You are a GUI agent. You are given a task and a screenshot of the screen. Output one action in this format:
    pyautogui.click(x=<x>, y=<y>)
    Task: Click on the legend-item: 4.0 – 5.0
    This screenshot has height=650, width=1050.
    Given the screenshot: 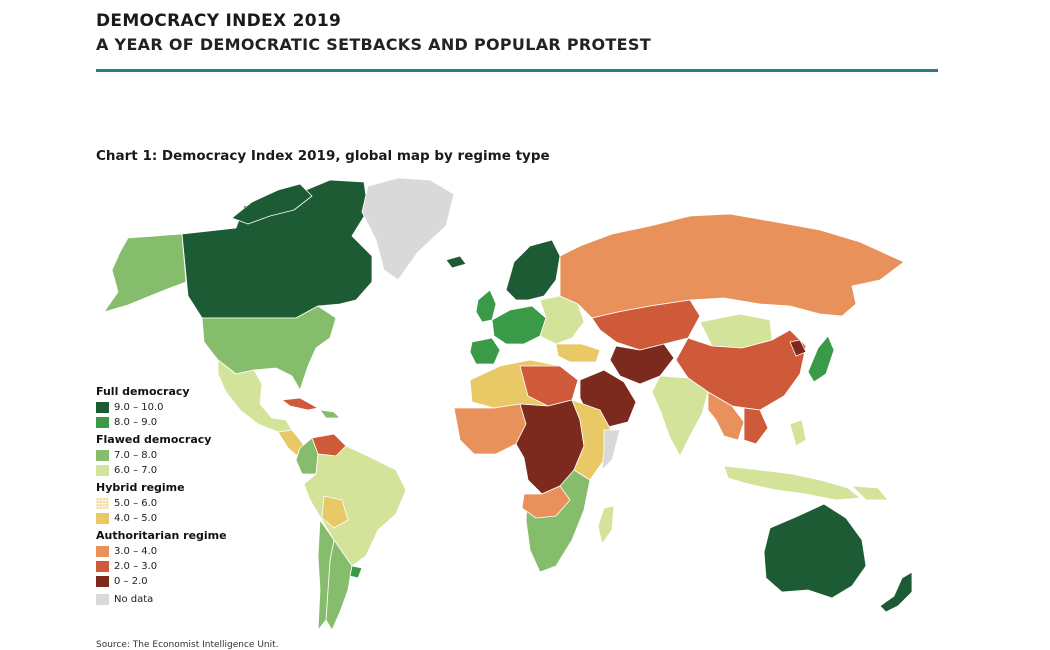 What is the action you would take?
    pyautogui.click(x=196, y=518)
    